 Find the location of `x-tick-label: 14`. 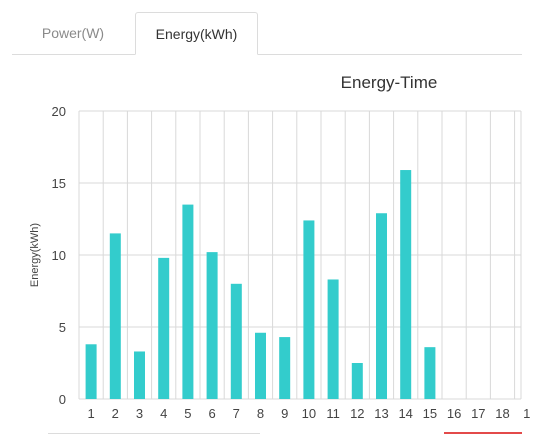

x-tick-label: 14 is located at coordinates (405, 413).